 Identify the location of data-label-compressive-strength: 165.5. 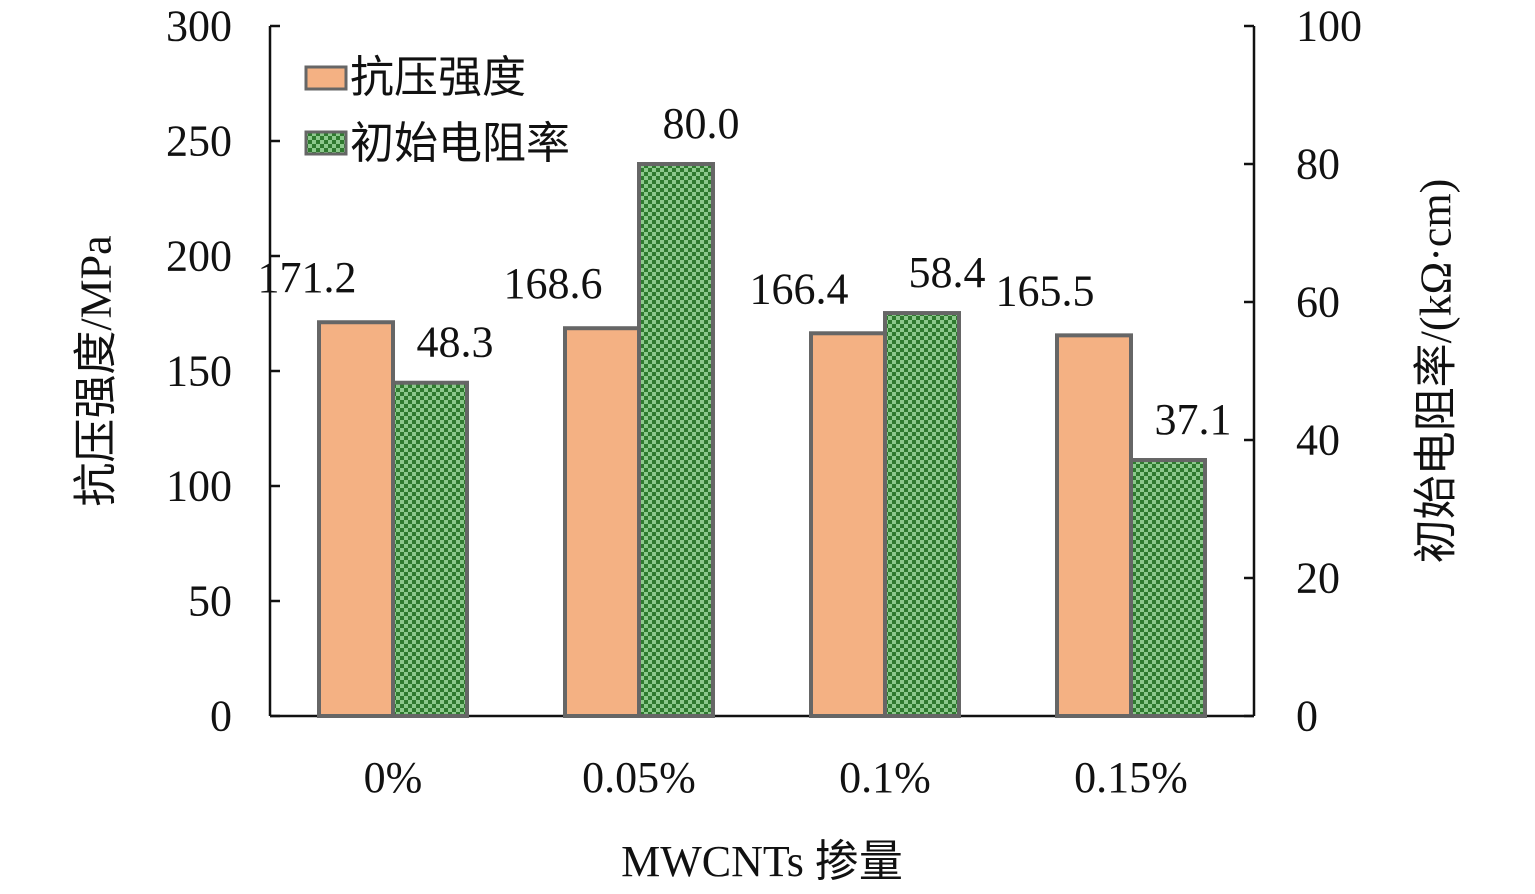
(1045, 290).